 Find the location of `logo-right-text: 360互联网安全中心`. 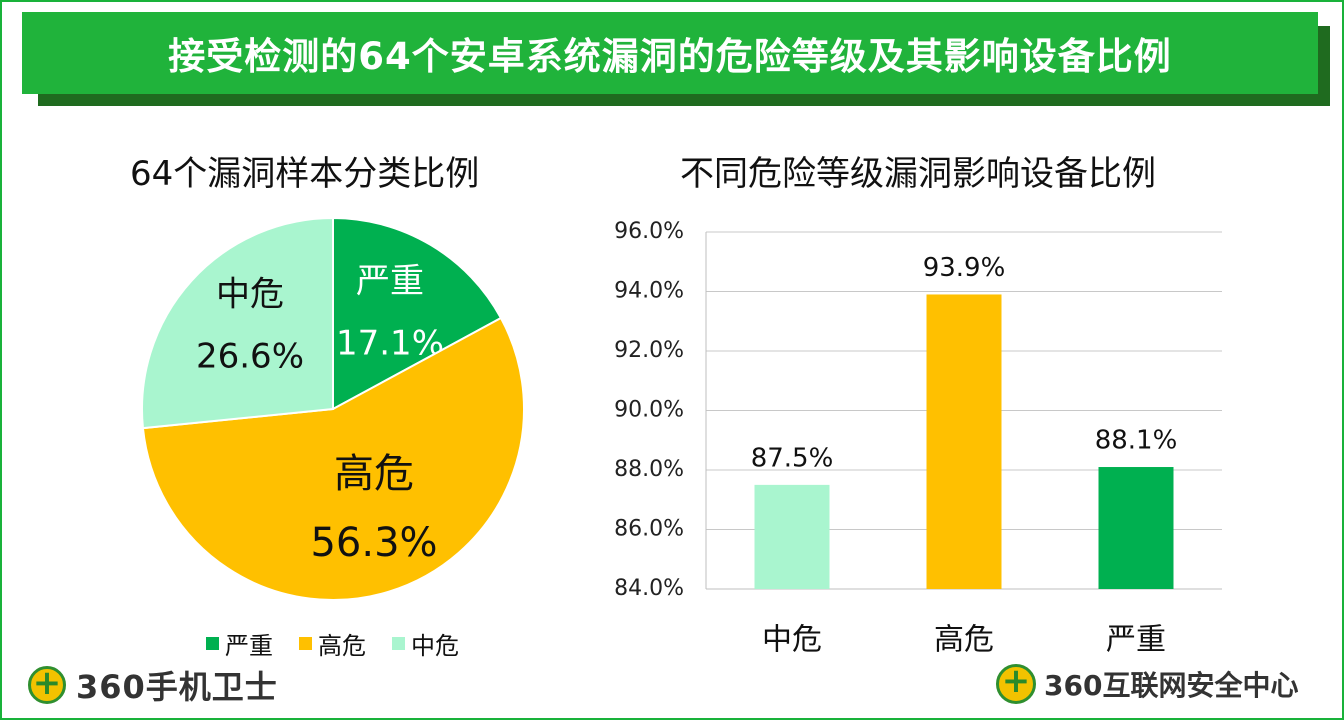

logo-right-text: 360互联网安全中心 is located at coordinates (1171, 685).